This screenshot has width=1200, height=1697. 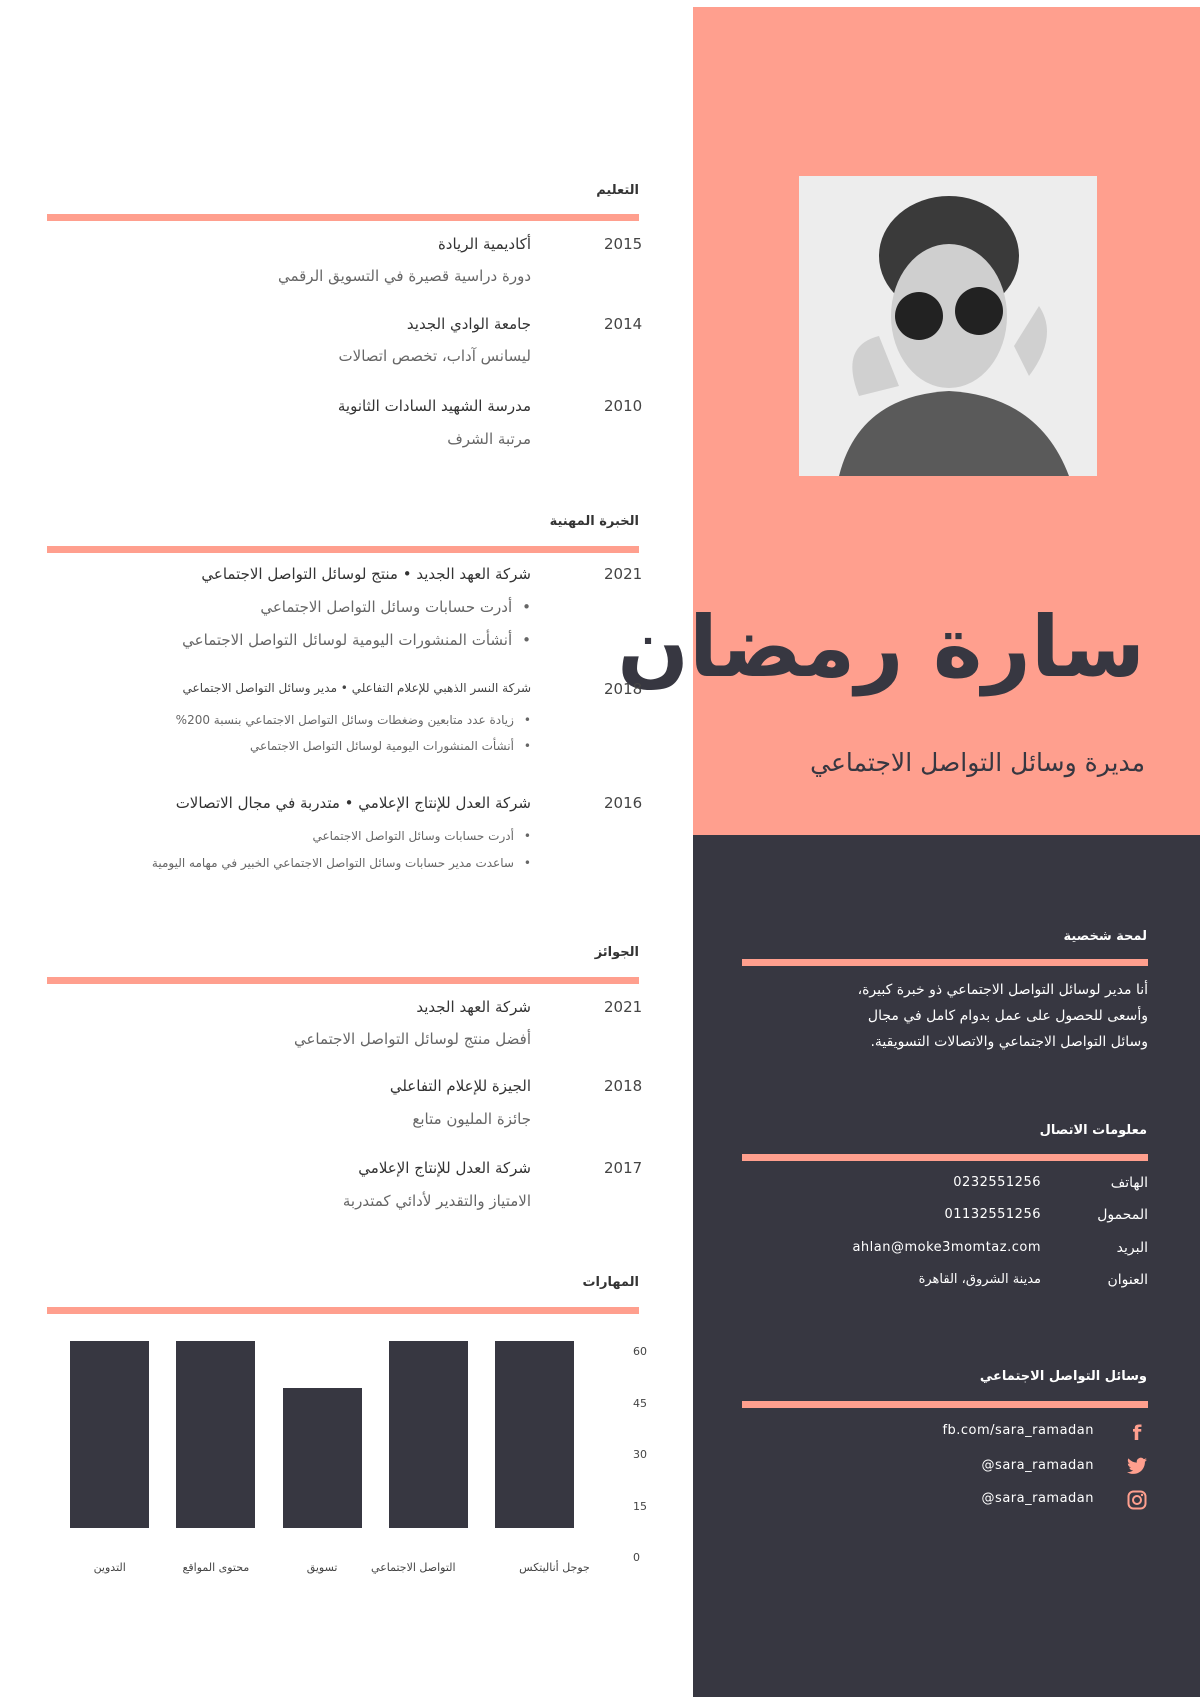 I want to click on award-year: 2017, so click(x=623, y=1168).